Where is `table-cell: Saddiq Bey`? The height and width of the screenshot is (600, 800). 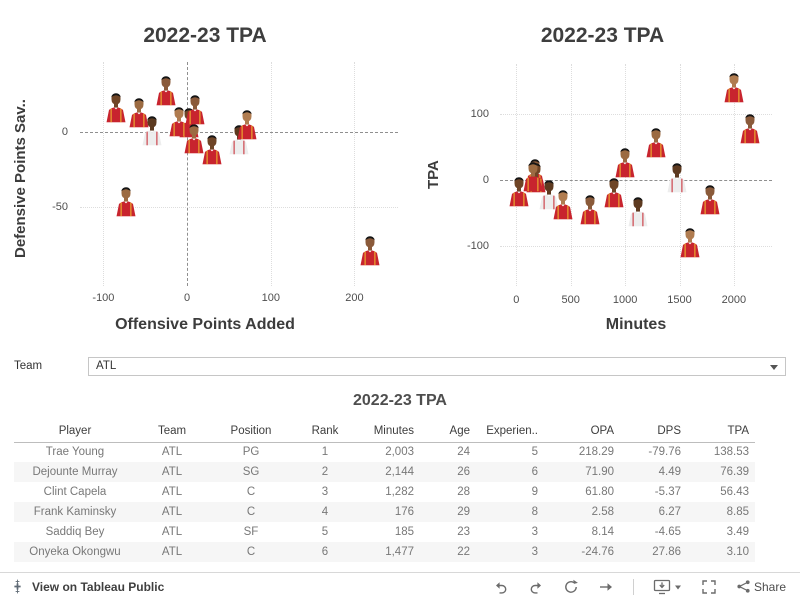
table-cell: Saddiq Bey is located at coordinates (75, 532).